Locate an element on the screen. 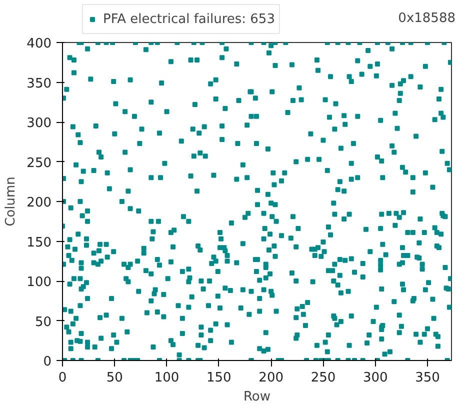  y-tick-label: 350 is located at coordinates (39, 84).